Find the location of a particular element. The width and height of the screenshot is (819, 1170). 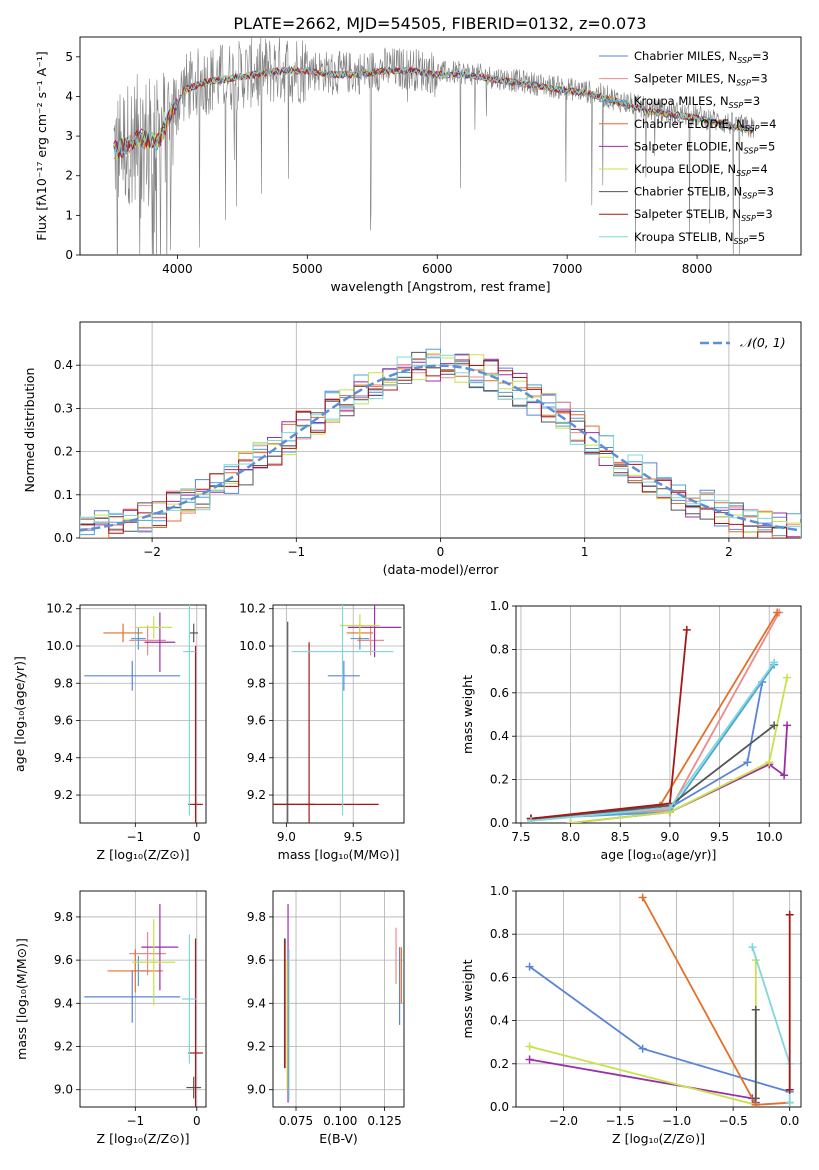

x-tick-label: 10.0 is located at coordinates (769, 837).